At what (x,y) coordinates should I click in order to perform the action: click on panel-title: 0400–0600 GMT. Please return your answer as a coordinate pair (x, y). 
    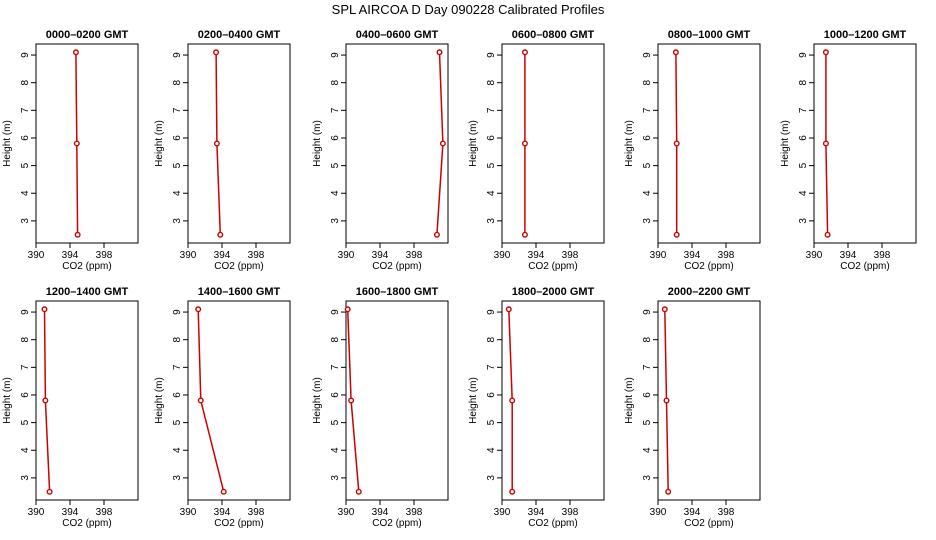
    Looking at the image, I should click on (397, 35).